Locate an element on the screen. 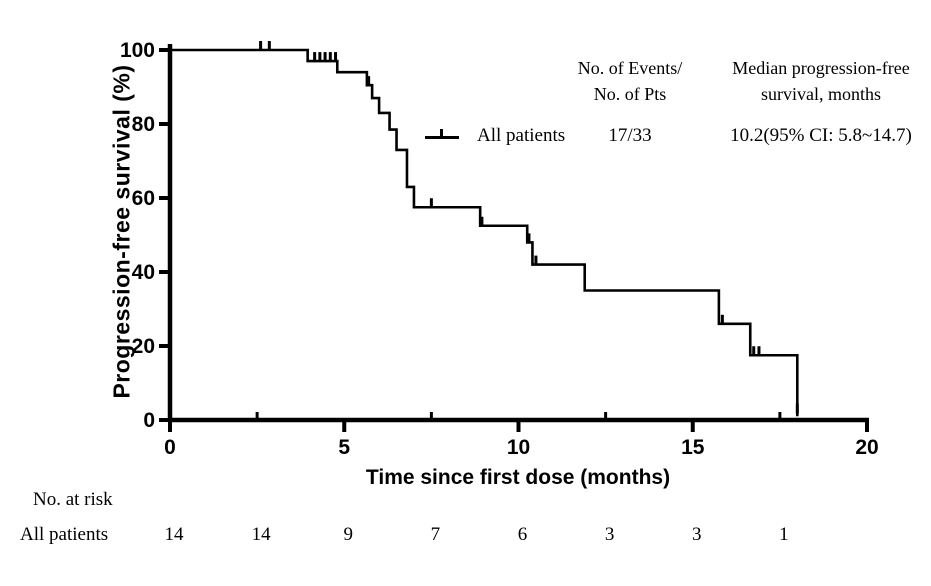 The width and height of the screenshot is (931, 586). median-header-line1: Median progression-free is located at coordinates (821, 68).